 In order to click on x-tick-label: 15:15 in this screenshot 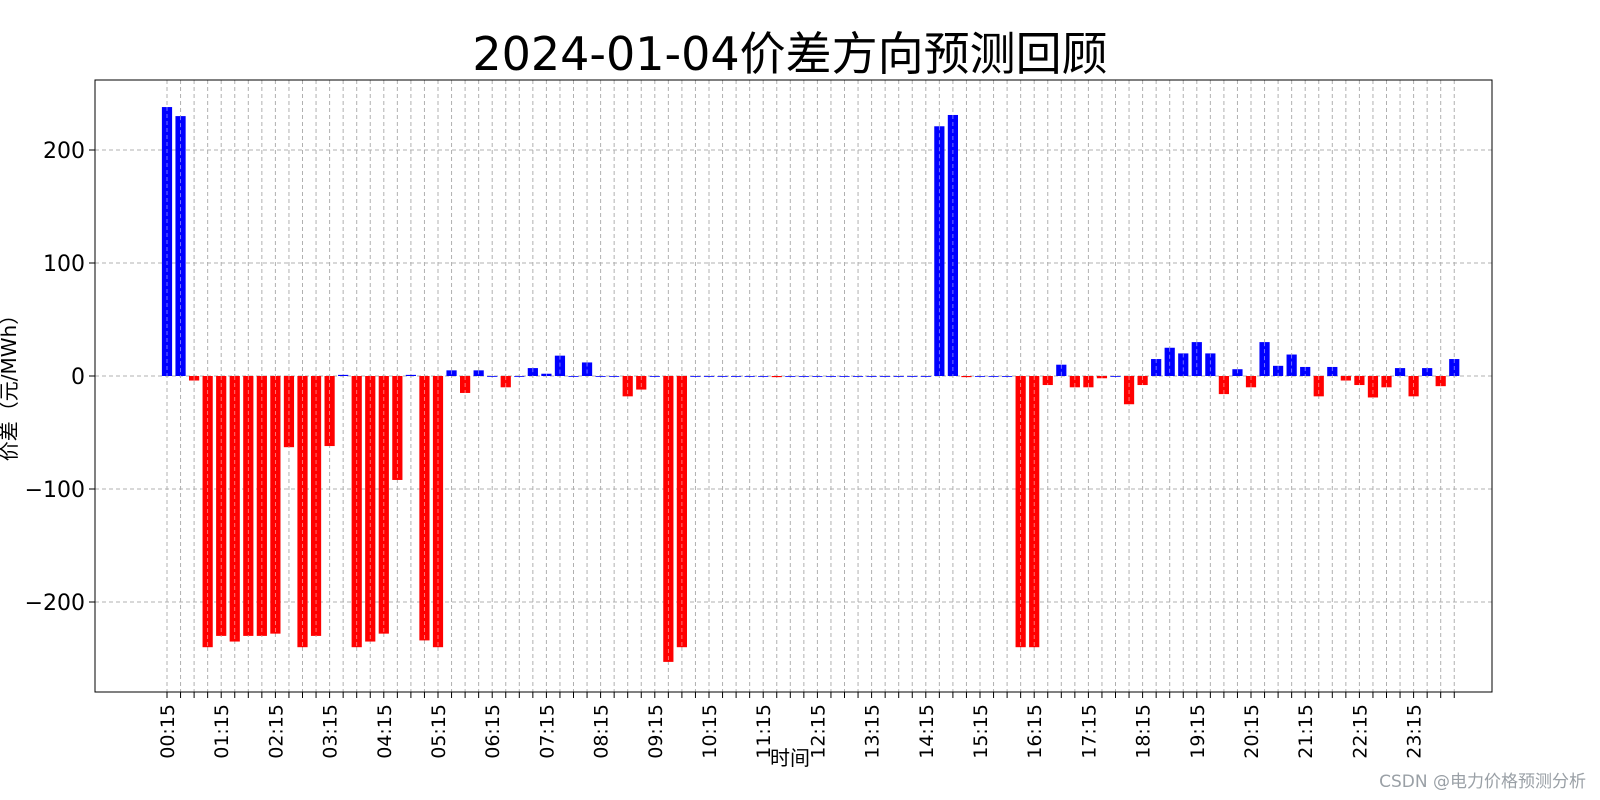, I will do `click(981, 731)`.